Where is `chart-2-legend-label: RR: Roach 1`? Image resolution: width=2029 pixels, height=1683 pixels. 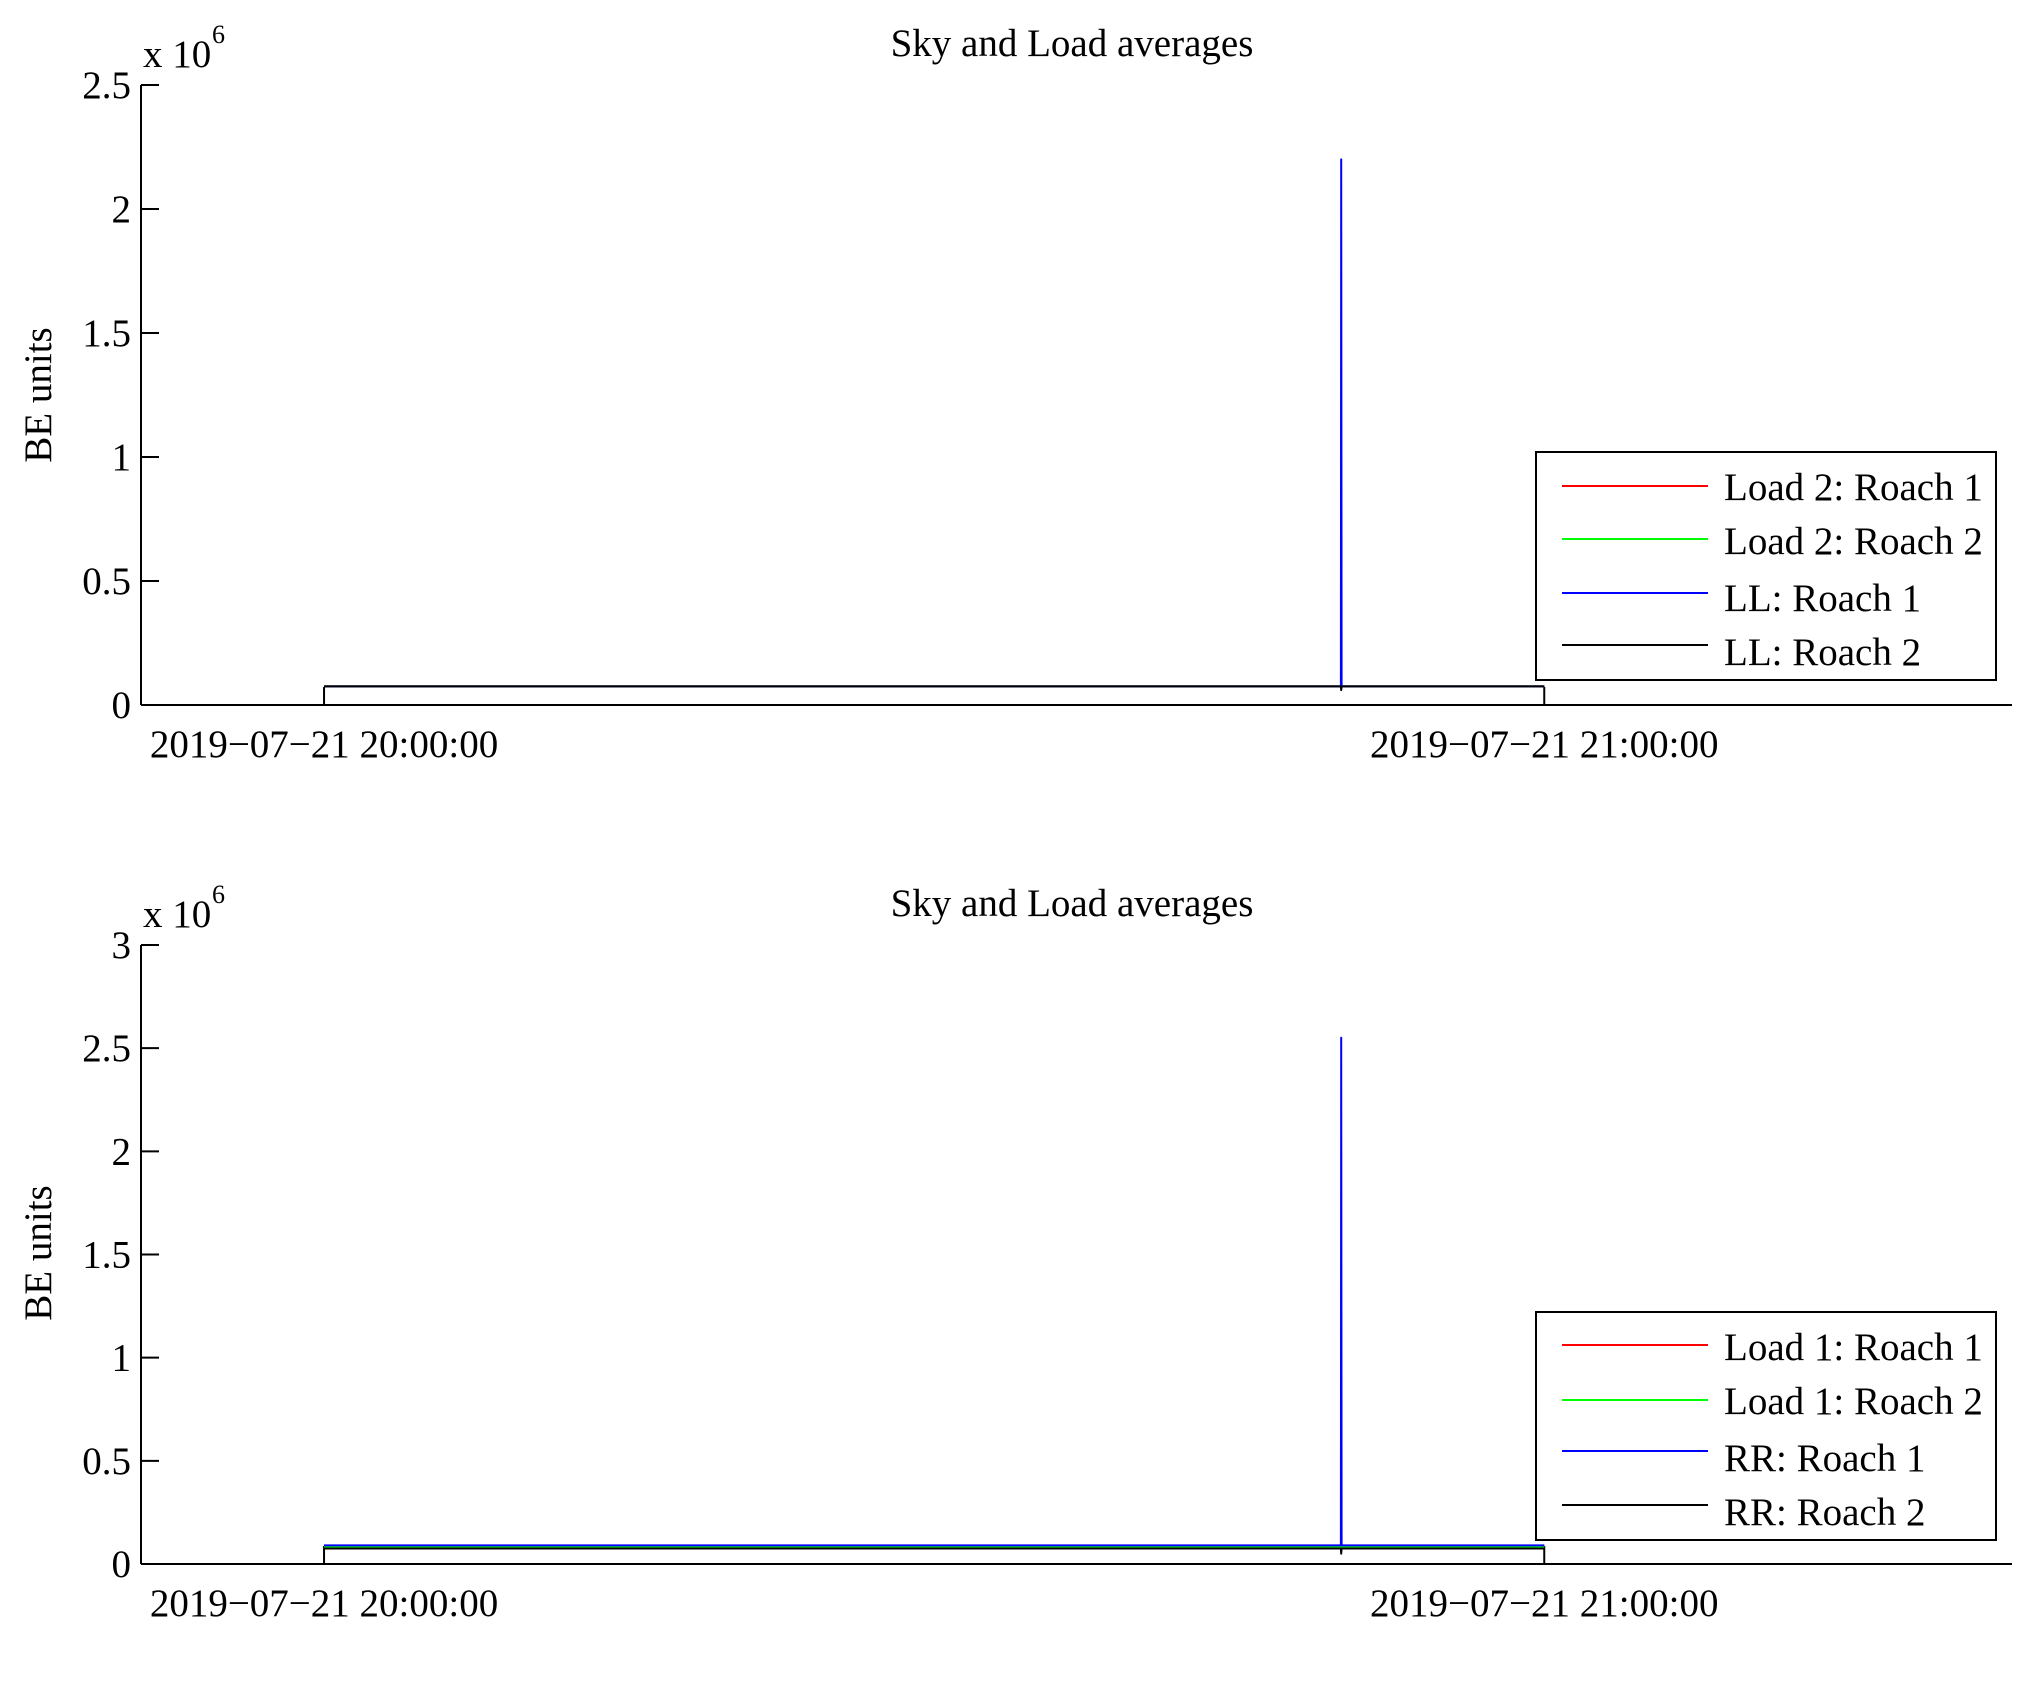
chart-2-legend-label: RR: Roach 1 is located at coordinates (1825, 1458).